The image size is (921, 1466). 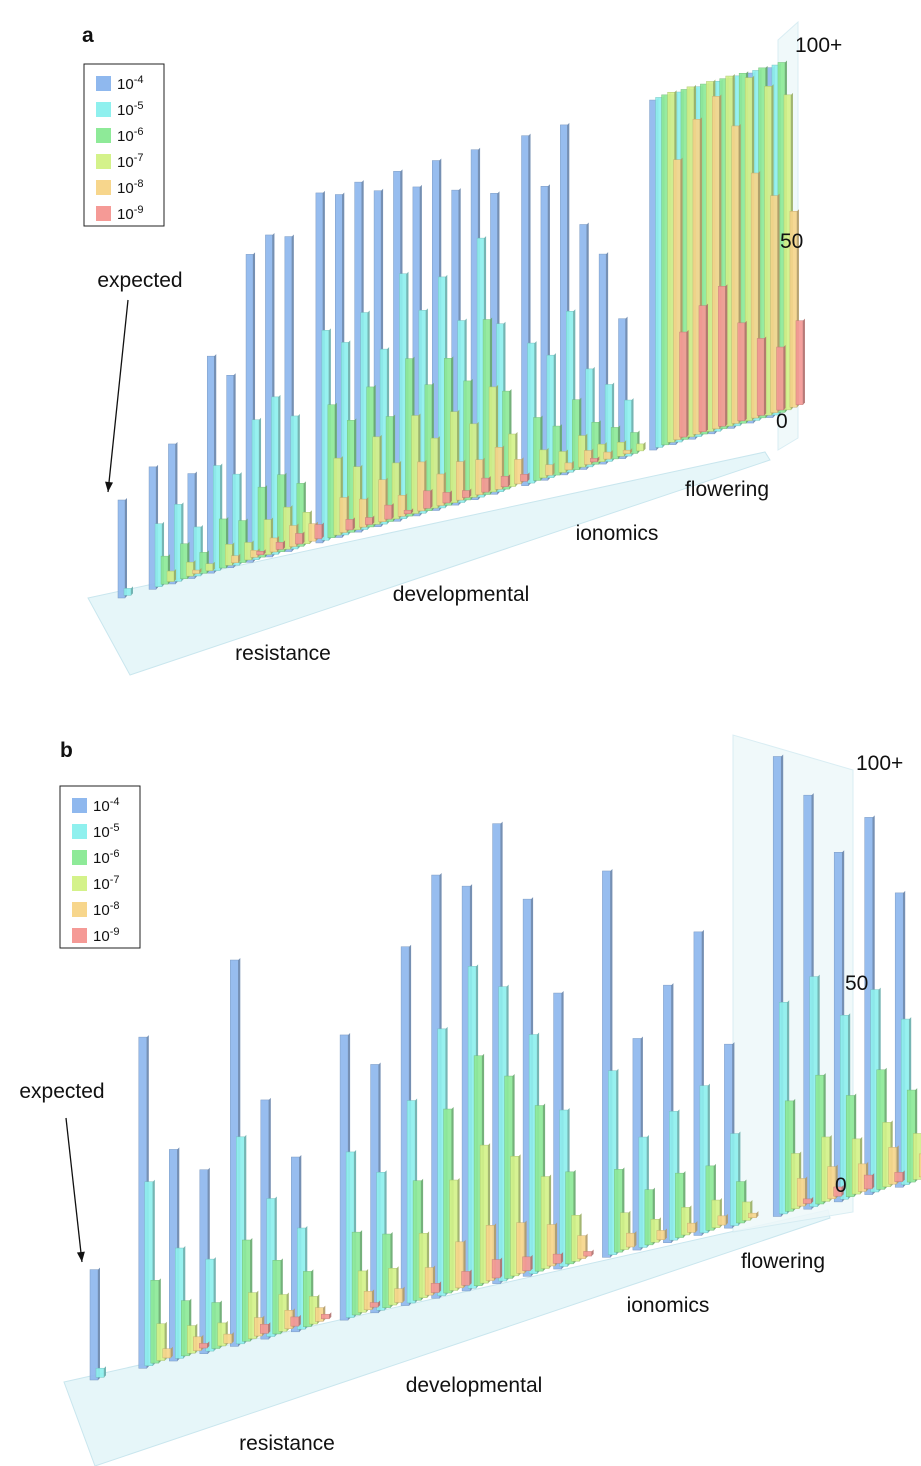 What do you see at coordinates (88, 35) in the screenshot?
I see `panel-label: a` at bounding box center [88, 35].